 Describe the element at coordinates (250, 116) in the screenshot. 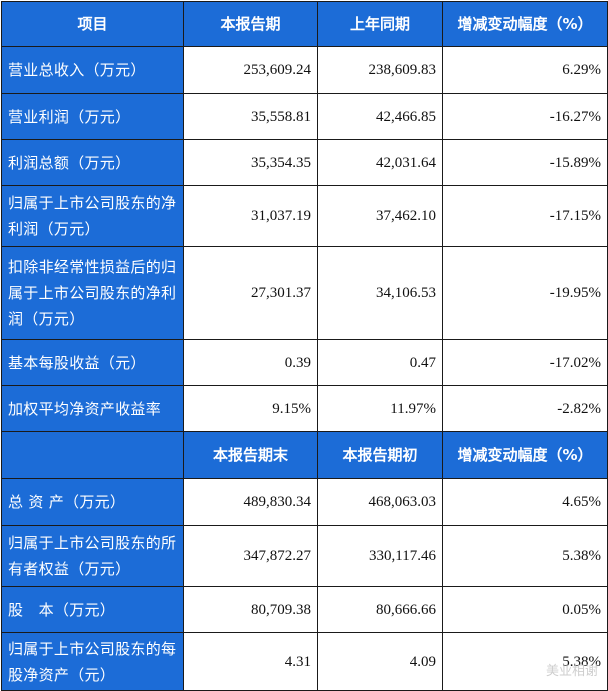

I see `value-current: 35,558.81` at that location.